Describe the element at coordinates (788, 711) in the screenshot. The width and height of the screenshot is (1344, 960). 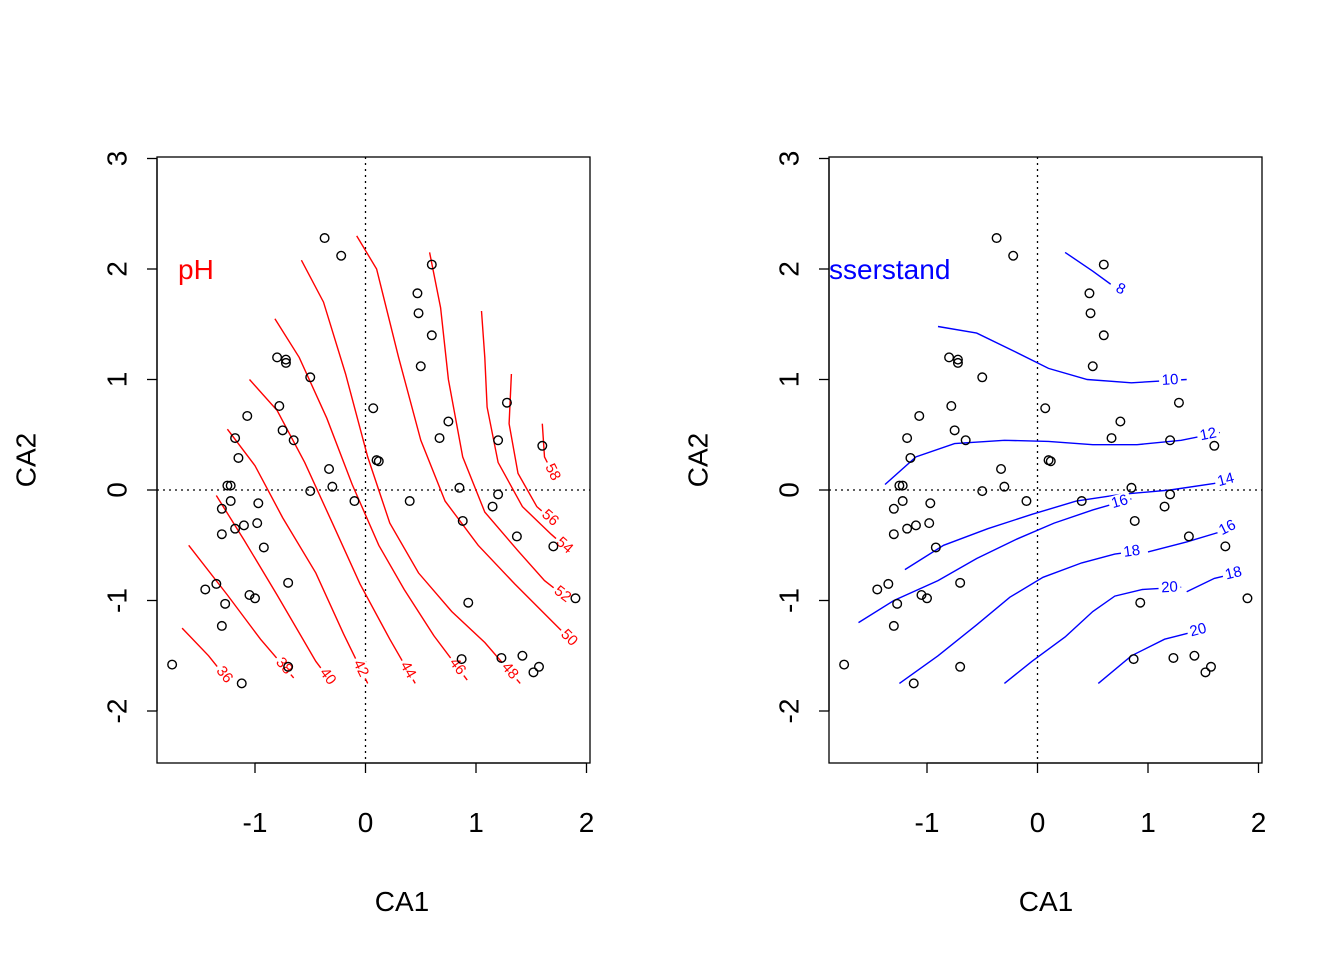
I see `y-tick-label: -2` at that location.